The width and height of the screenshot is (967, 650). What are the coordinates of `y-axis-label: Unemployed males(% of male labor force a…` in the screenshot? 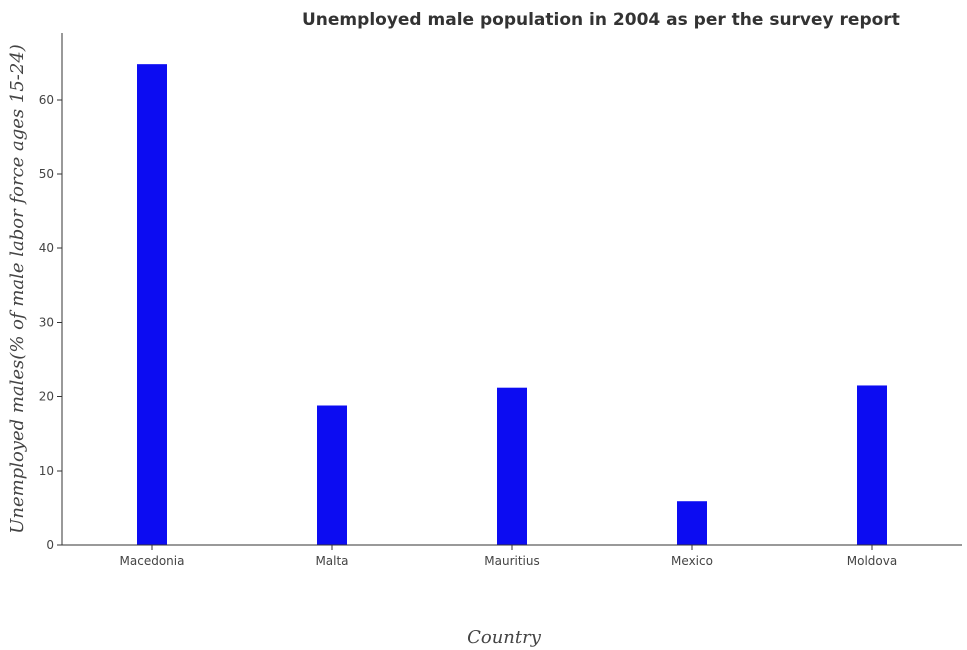 It's located at (17, 289).